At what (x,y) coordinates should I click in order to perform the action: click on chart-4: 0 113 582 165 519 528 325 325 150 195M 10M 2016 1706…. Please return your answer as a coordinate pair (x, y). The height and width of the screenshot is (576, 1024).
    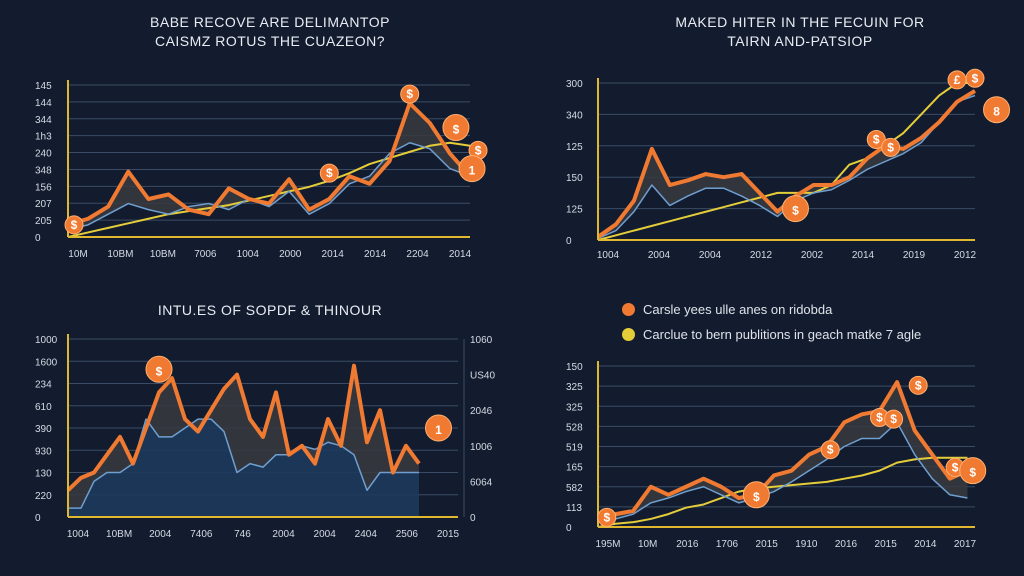
    Looking at the image, I should click on (776, 455).